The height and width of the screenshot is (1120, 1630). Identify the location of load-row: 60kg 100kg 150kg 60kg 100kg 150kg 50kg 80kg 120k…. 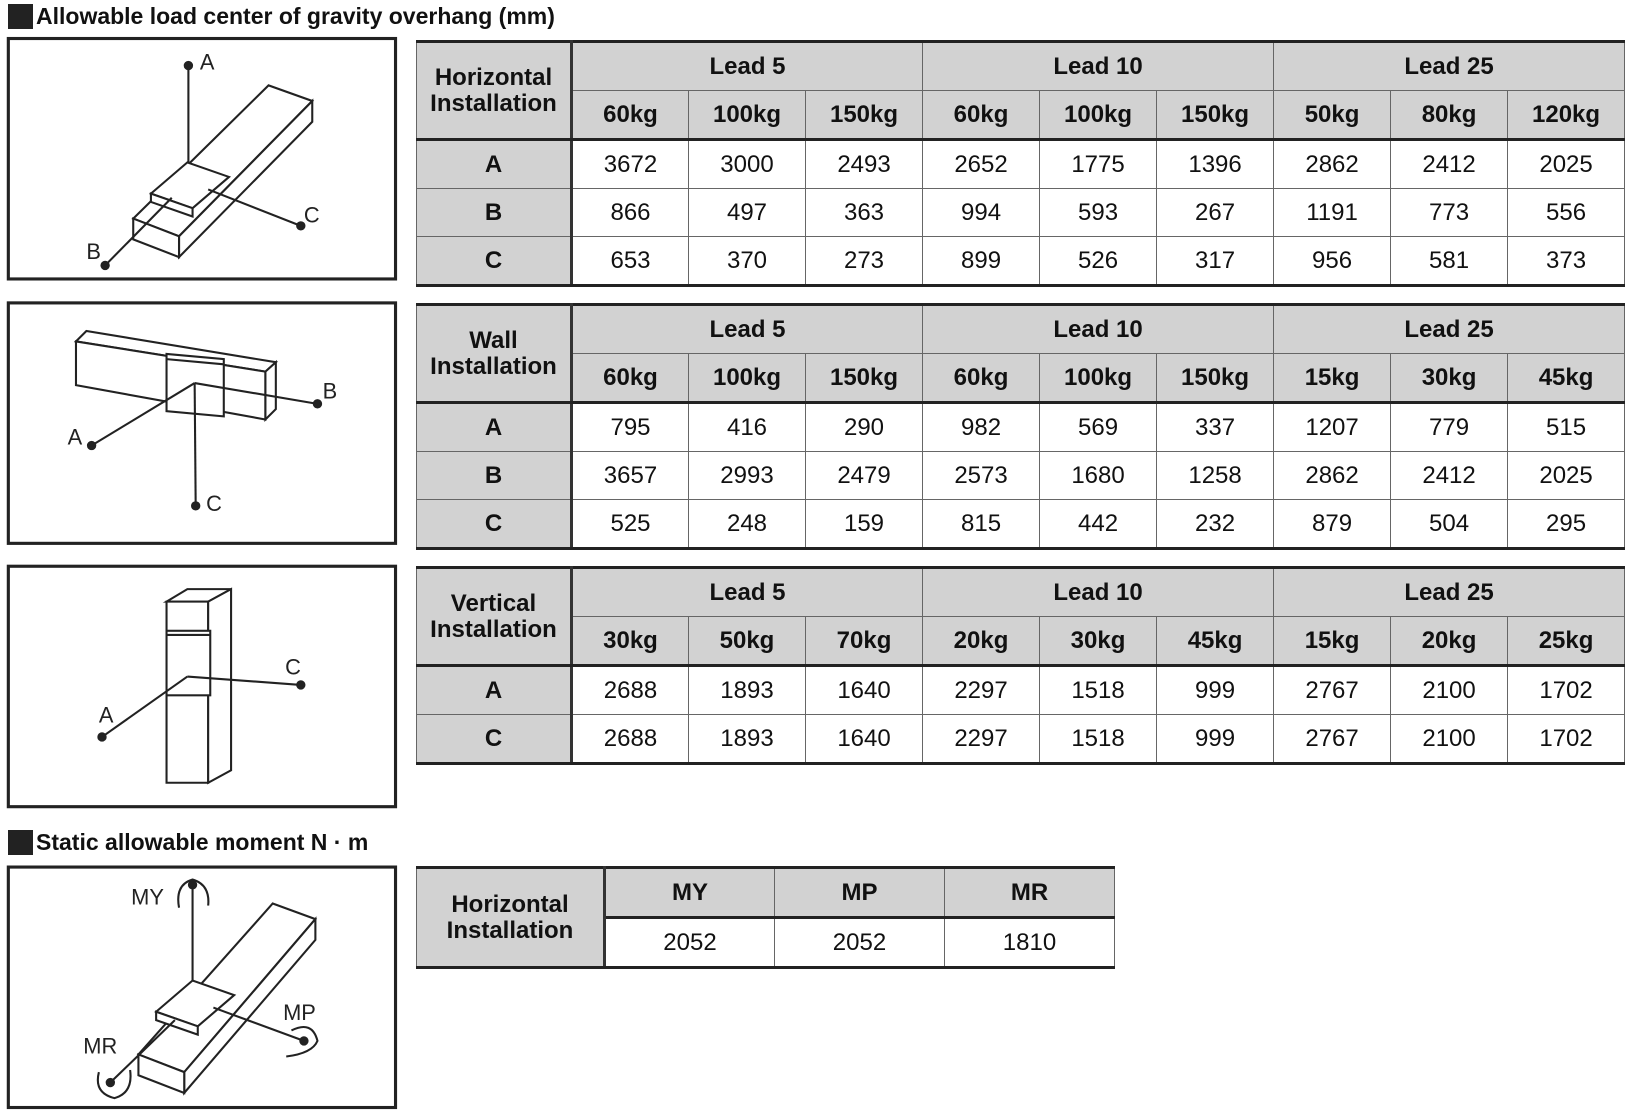
(1021, 115).